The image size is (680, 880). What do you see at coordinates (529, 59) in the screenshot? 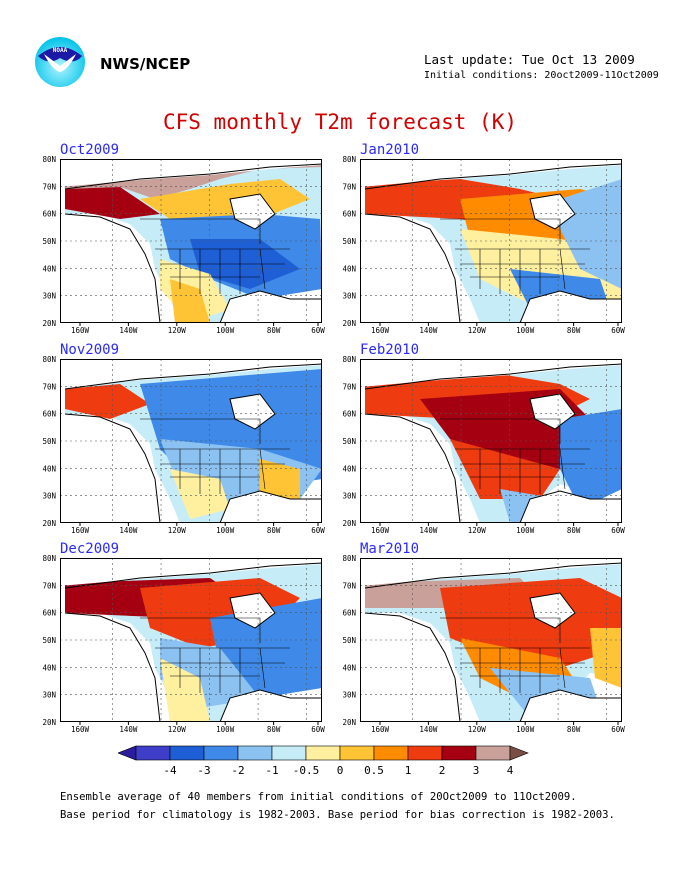
I see `last-update: Last update: Tue Oct 13 2009` at bounding box center [529, 59].